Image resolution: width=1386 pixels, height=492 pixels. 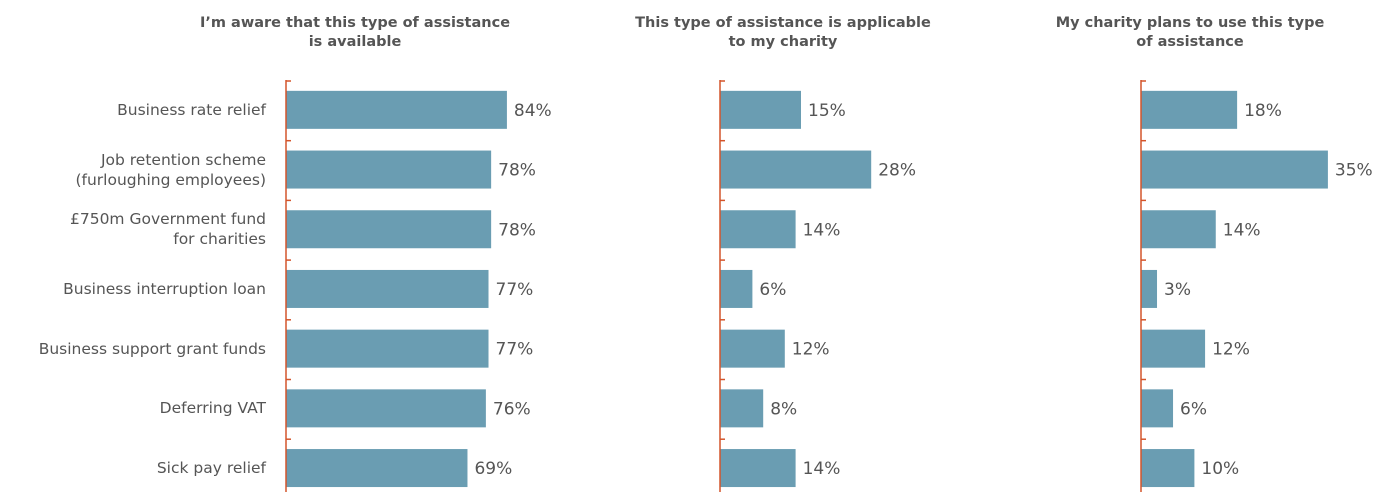 What do you see at coordinates (1177, 290) in the screenshot?
I see `value-label: 3%` at bounding box center [1177, 290].